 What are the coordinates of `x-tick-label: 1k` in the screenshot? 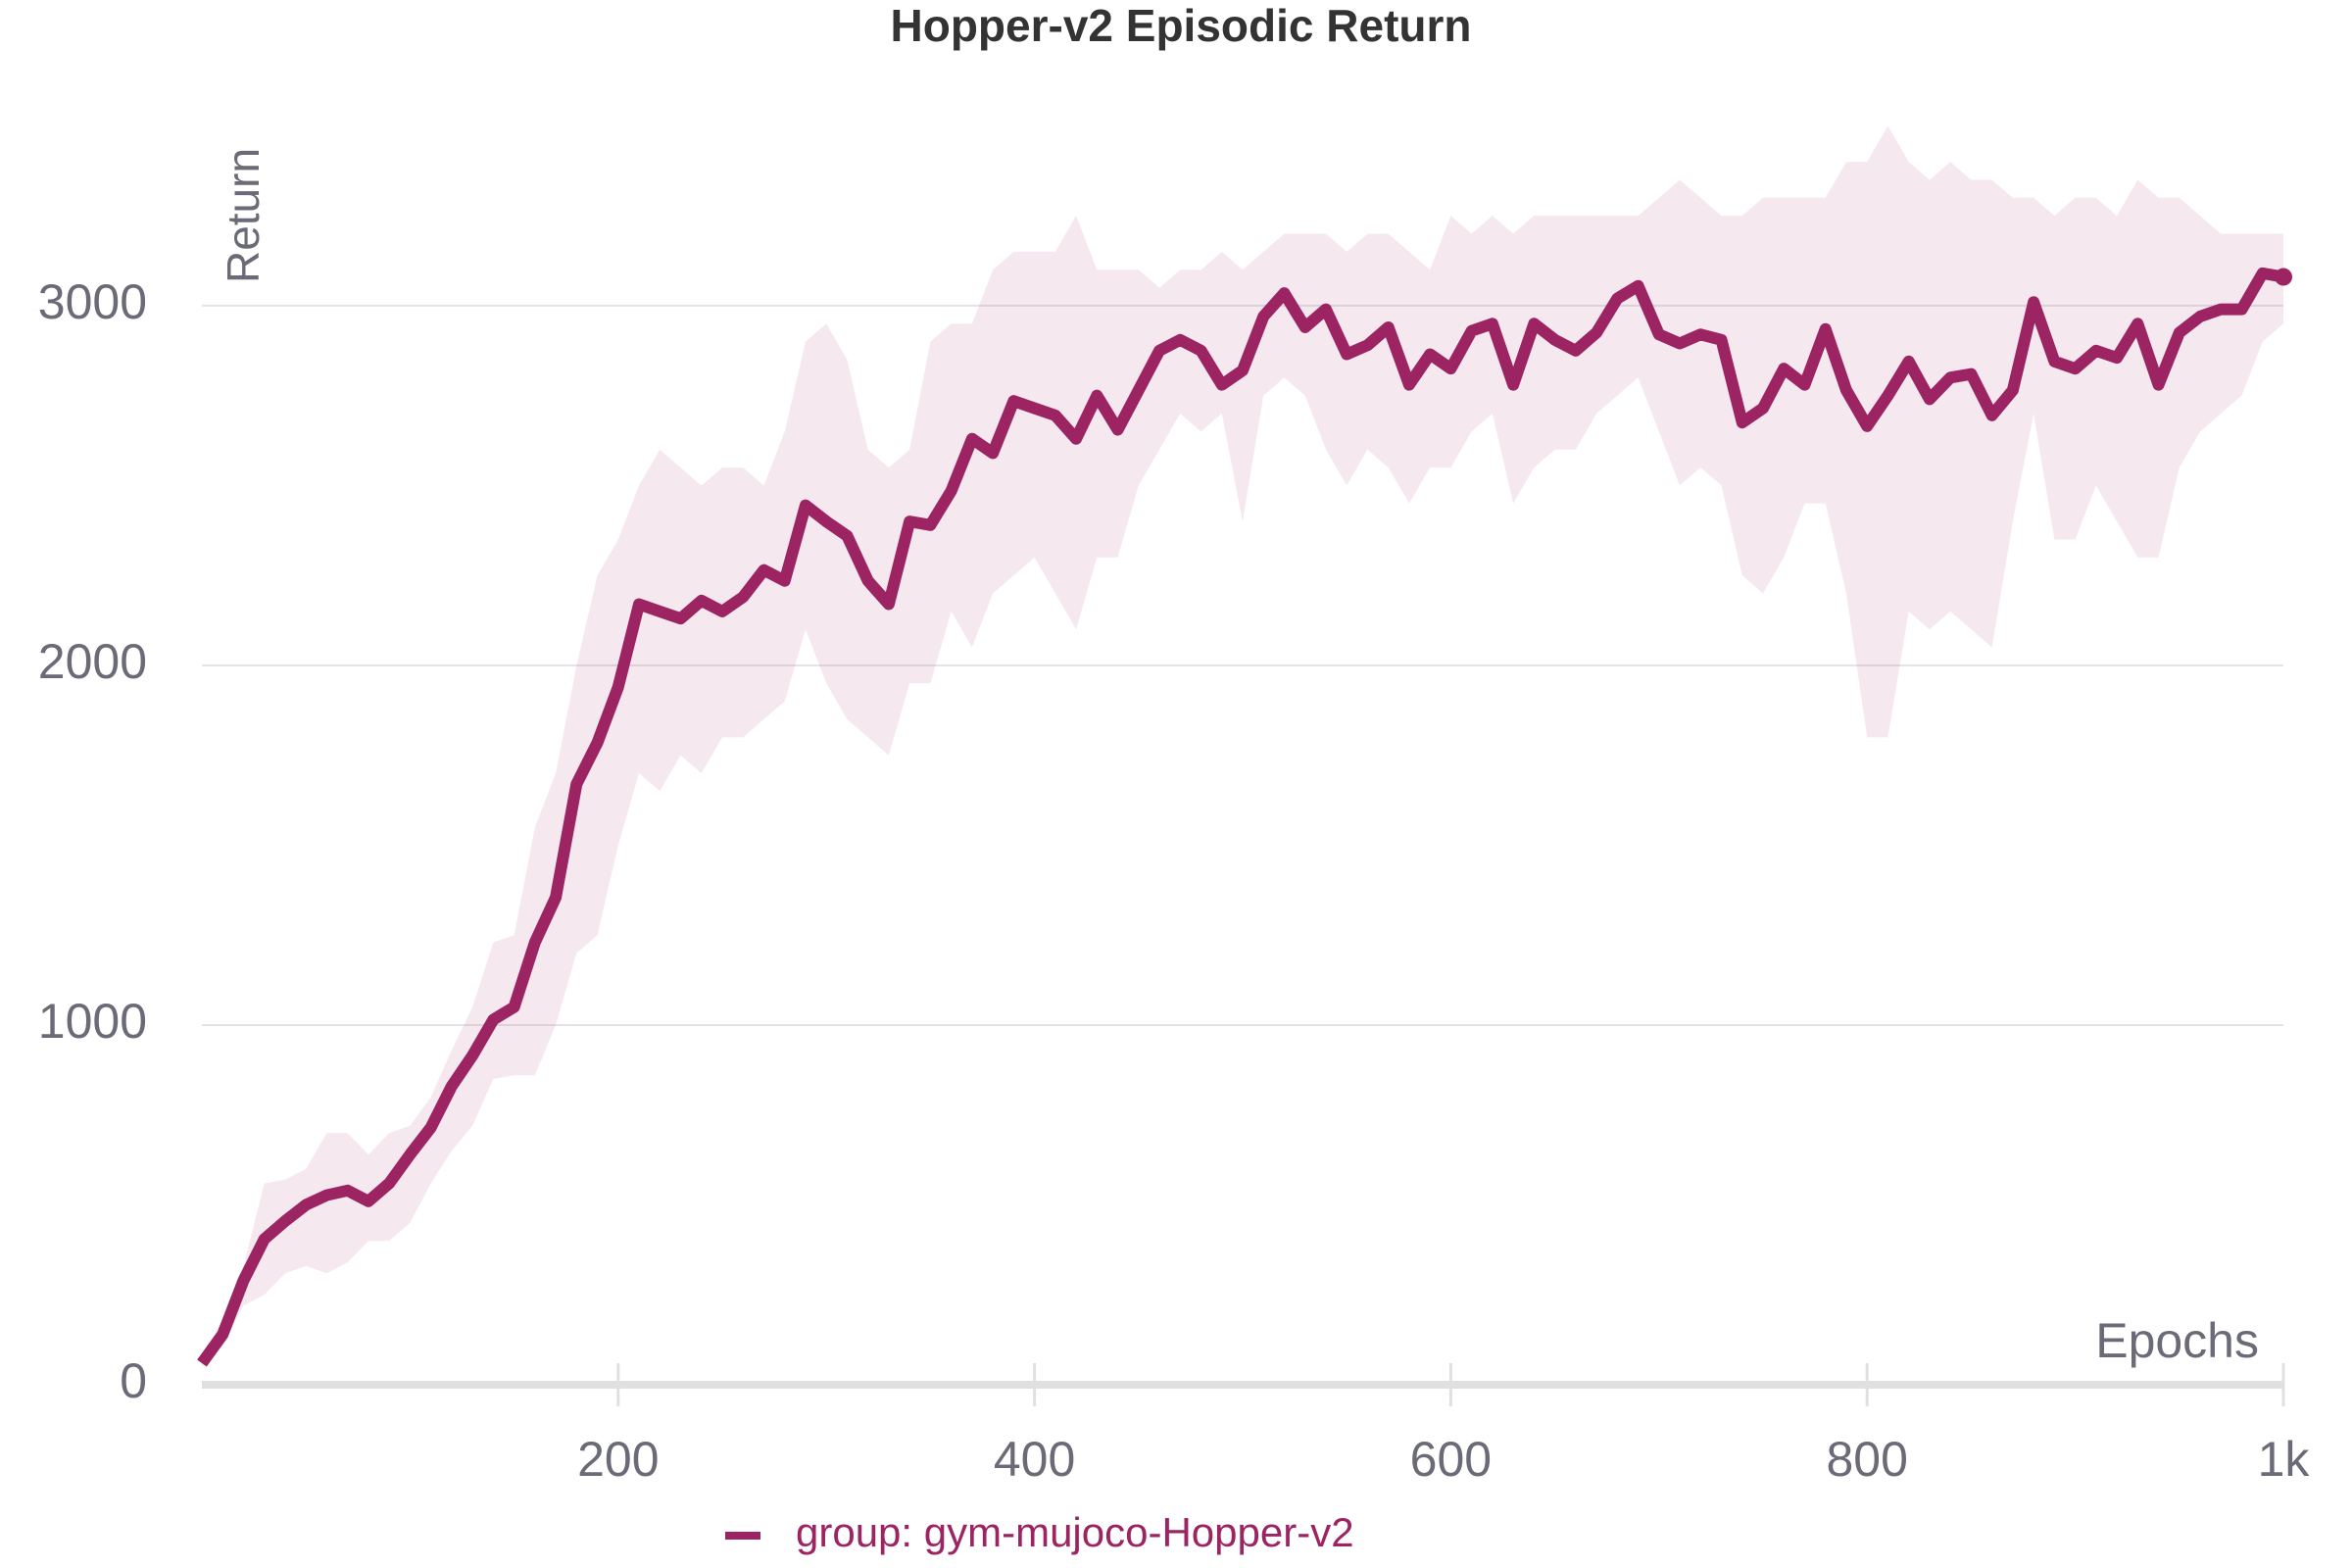 It's located at (2284, 1459).